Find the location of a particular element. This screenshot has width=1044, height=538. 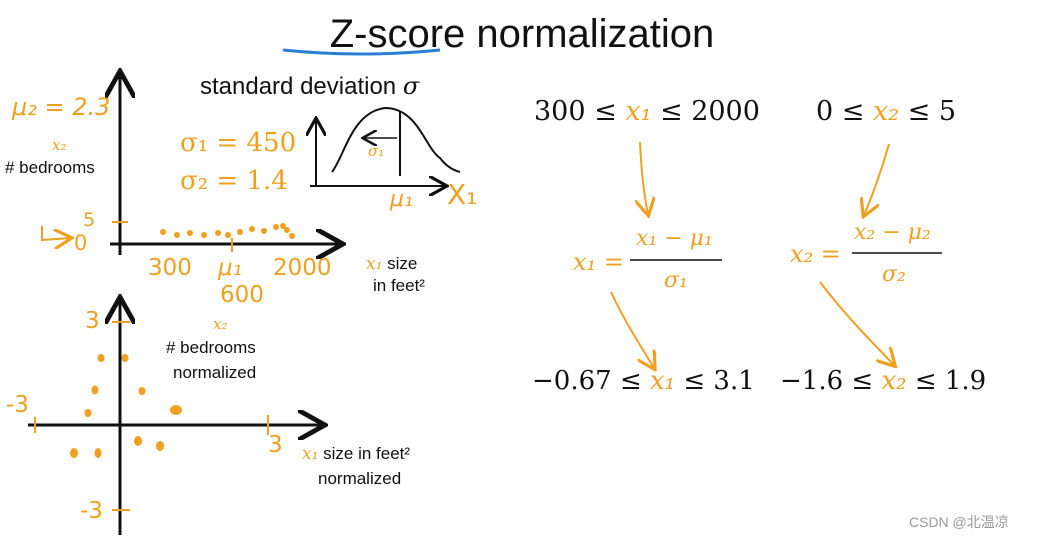

r2-left: −1.6 ≤ is located at coordinates (827, 381).